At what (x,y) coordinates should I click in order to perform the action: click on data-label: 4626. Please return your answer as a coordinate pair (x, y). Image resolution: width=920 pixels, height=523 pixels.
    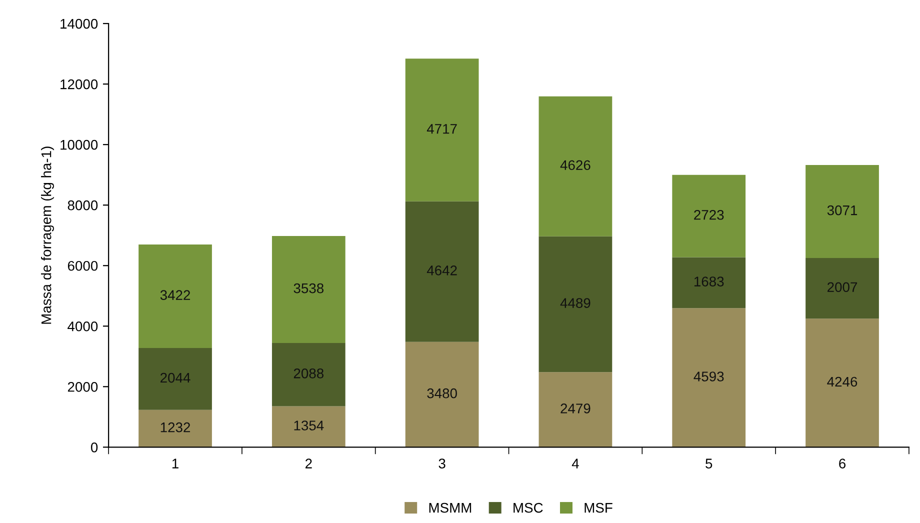
    Looking at the image, I should click on (575, 165).